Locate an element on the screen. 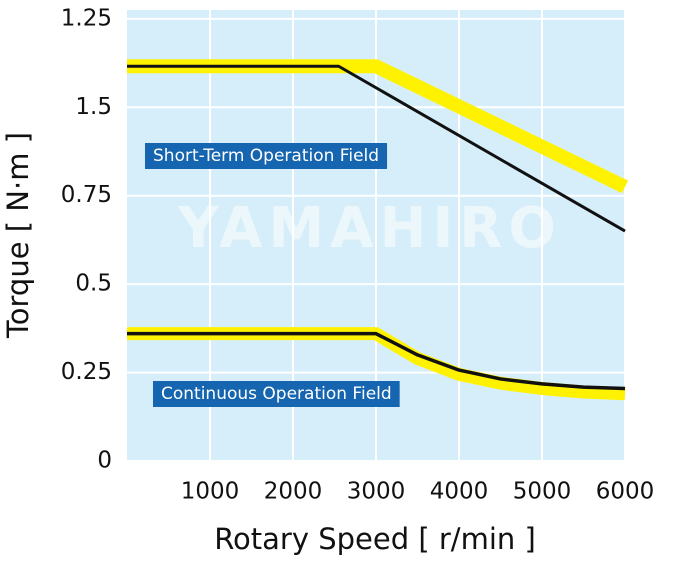 Image resolution: width=676 pixels, height=574 pixels. x-tick-label: 1000 is located at coordinates (210, 492).